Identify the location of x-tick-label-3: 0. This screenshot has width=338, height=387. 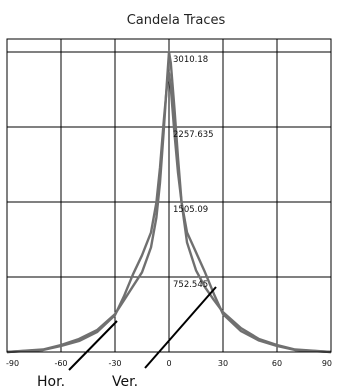
(168, 363).